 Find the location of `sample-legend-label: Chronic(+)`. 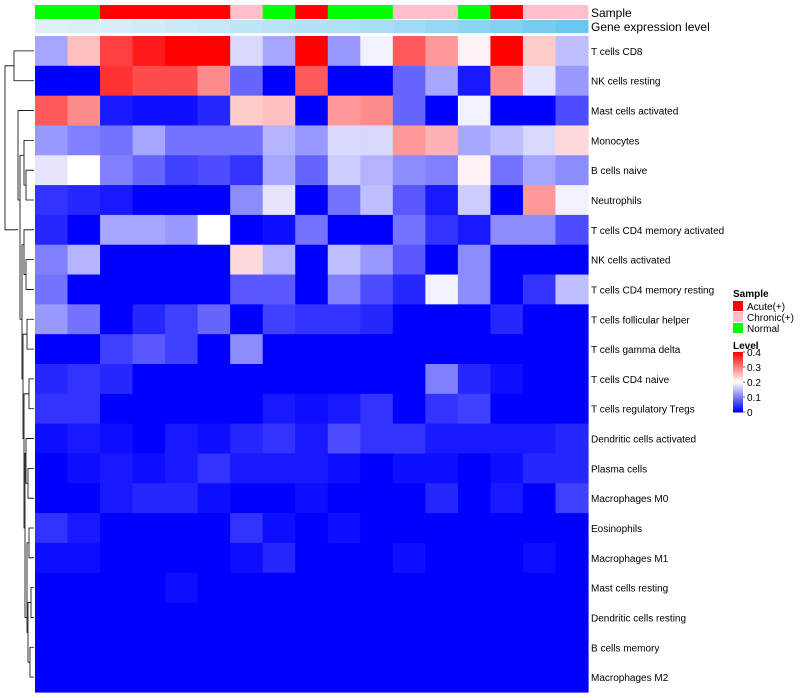

sample-legend-label: Chronic(+) is located at coordinates (770, 318).